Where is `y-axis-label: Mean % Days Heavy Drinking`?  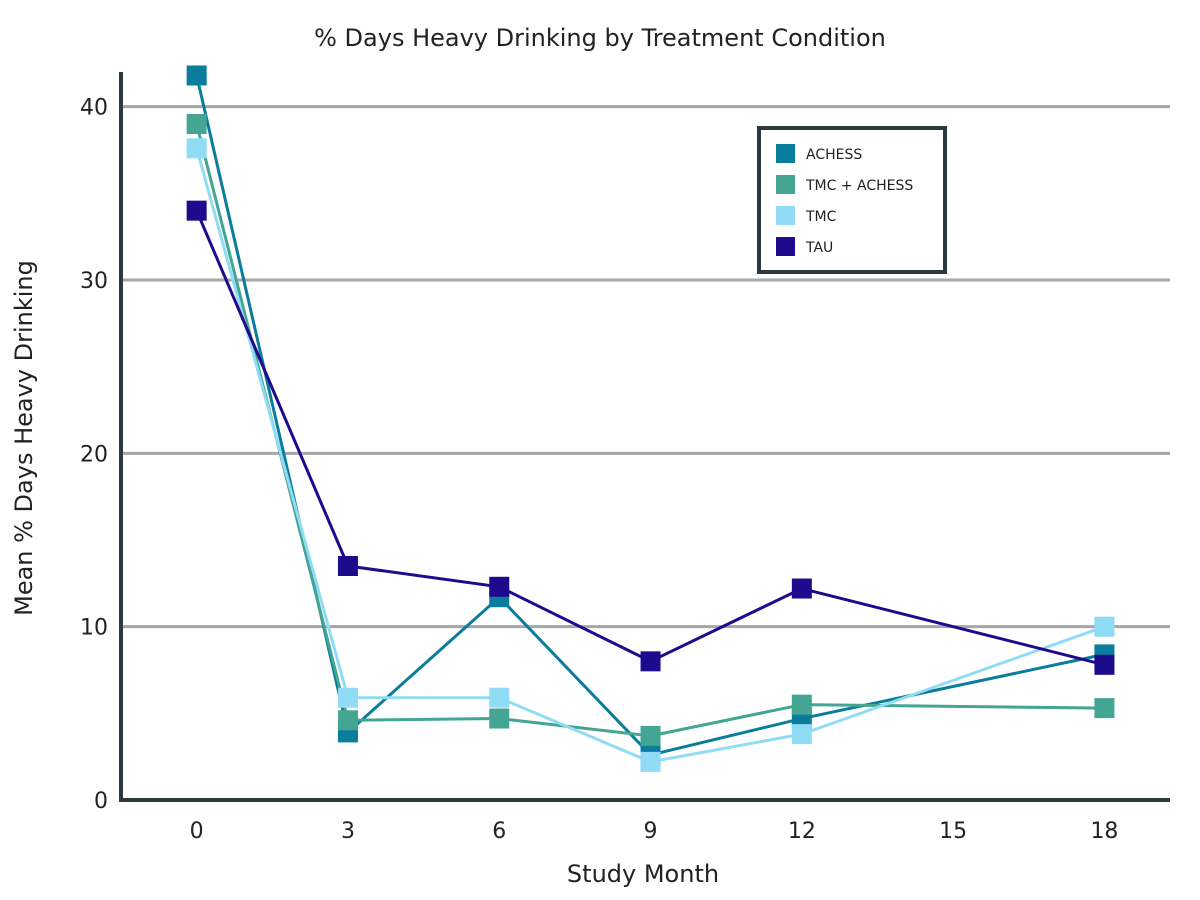
y-axis-label: Mean % Days Heavy Drinking is located at coordinates (24, 438).